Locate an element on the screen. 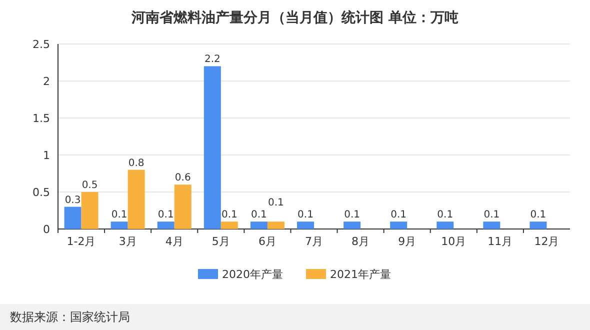 Image resolution: width=590 pixels, height=330 pixels. y-tick-label: 1.5 is located at coordinates (41, 118).